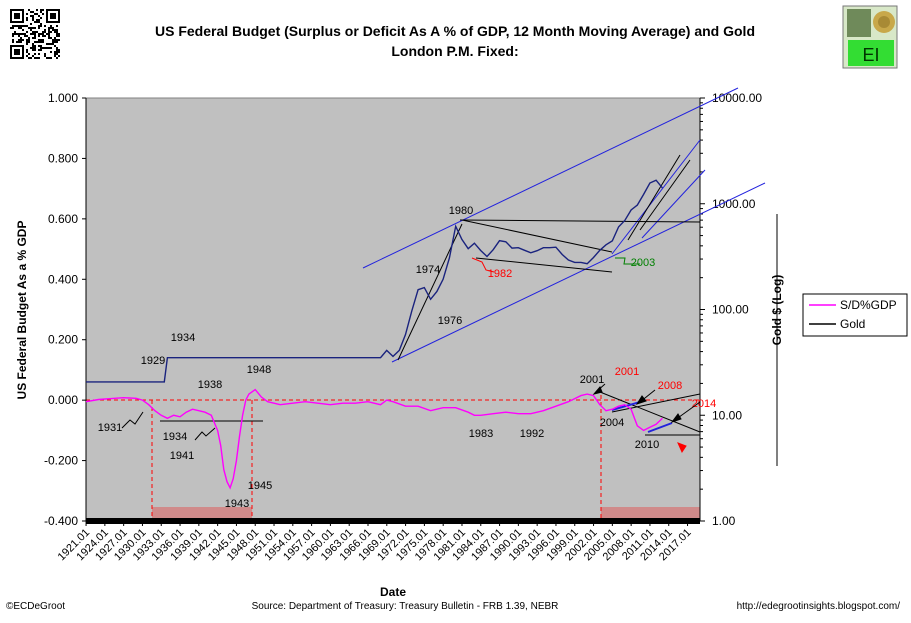 This screenshot has height=623, width=911. Describe the element at coordinates (63, 219) in the screenshot. I see `y-left-tick-label: 0.600` at that location.